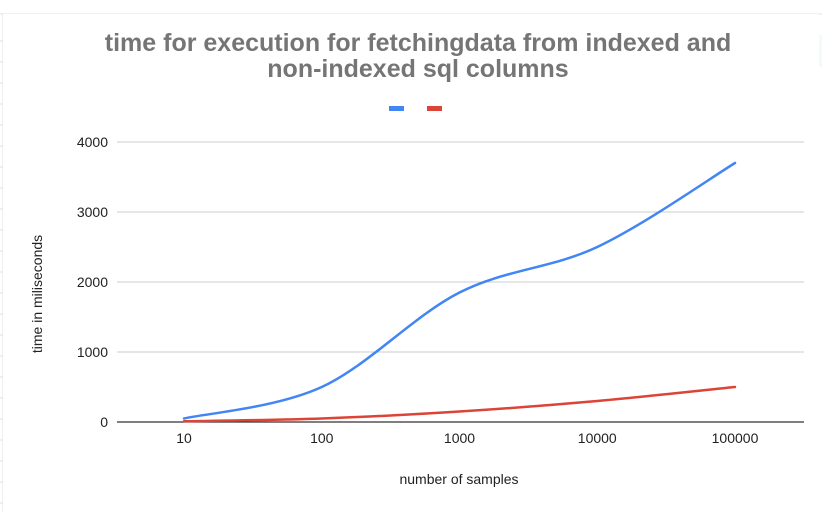 The height and width of the screenshot is (512, 822). I want to click on x-tick-label: 10000, so click(597, 438).